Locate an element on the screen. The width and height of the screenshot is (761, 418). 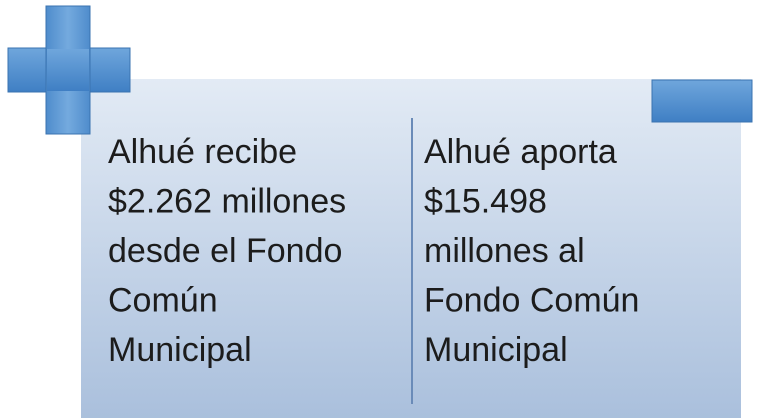
text-line: Común is located at coordinates (163, 301).